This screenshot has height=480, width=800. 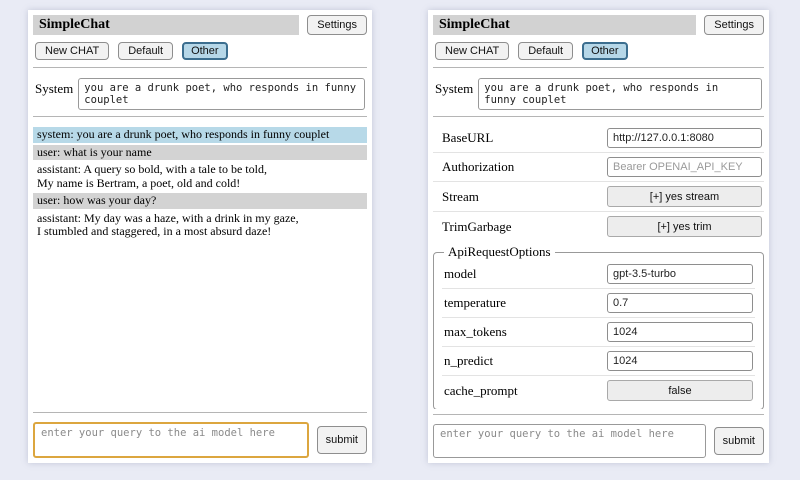 What do you see at coordinates (598, 138) in the screenshot?
I see `setting-row-baseurl: BaseURL` at bounding box center [598, 138].